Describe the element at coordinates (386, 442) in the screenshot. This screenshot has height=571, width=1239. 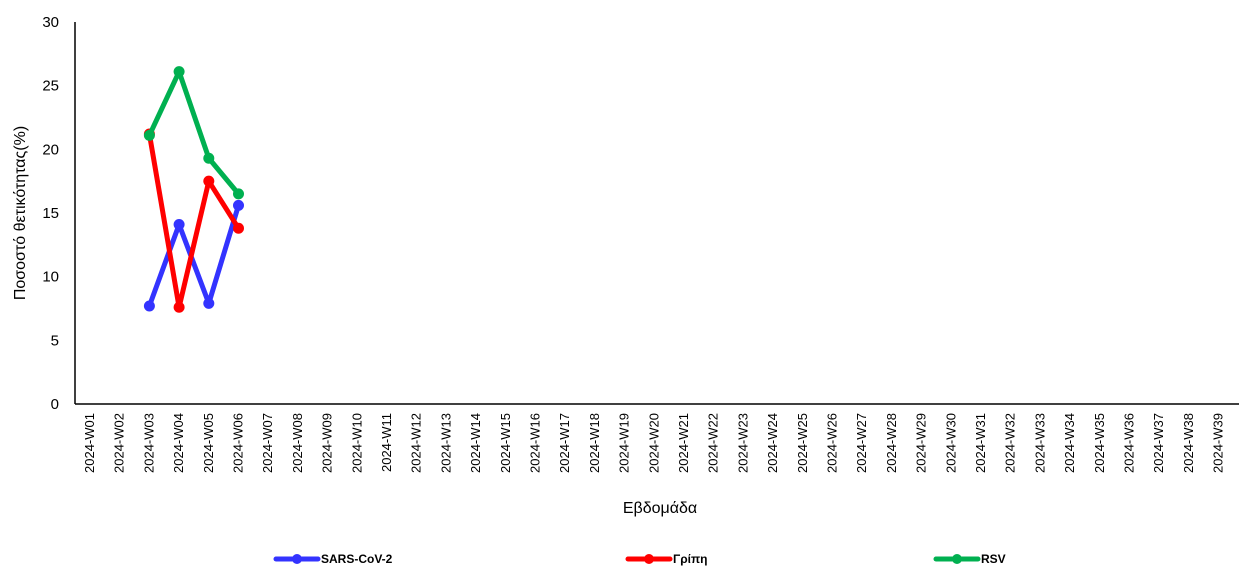
I see `x-tick-label: 2024-W11` at that location.